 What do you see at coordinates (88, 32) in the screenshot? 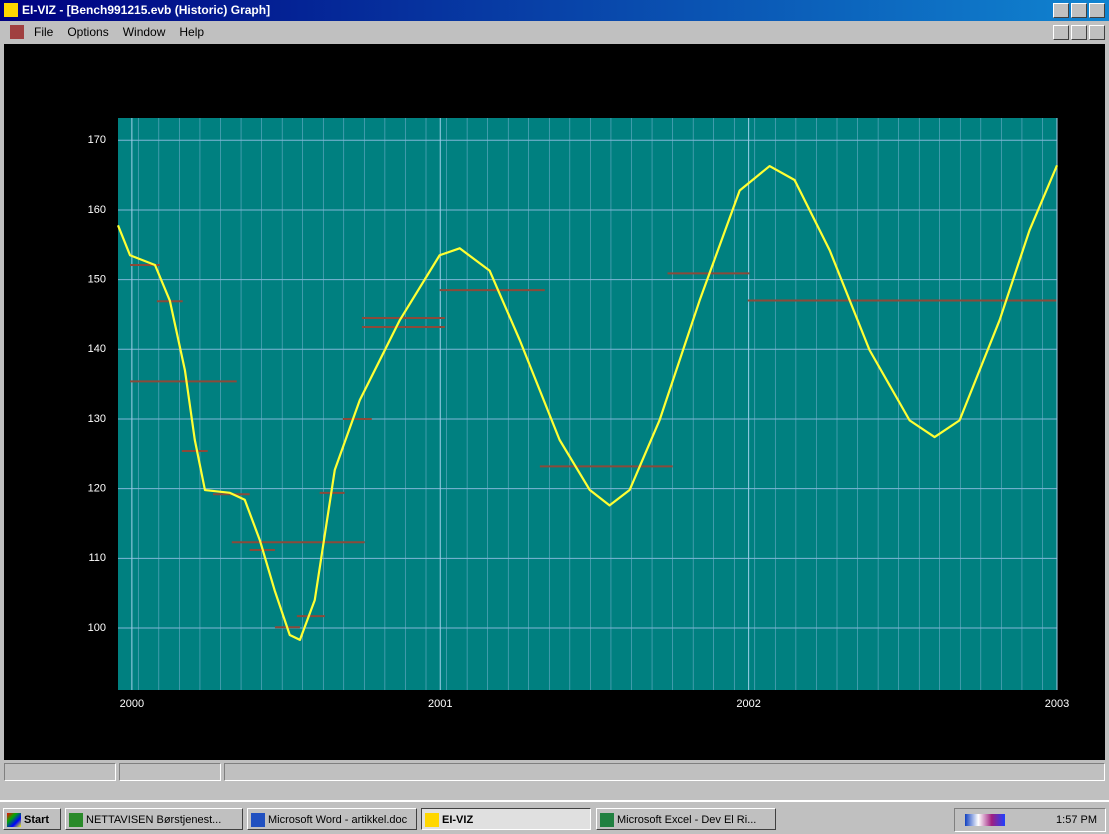
I see `menu-item: Options` at bounding box center [88, 32].